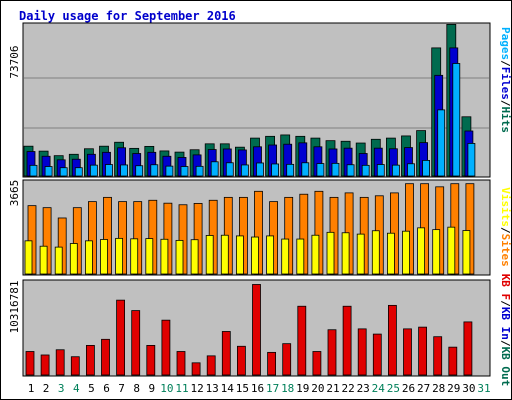  I want to click on traffic-ymax-label: 10316781, so click(14, 307).